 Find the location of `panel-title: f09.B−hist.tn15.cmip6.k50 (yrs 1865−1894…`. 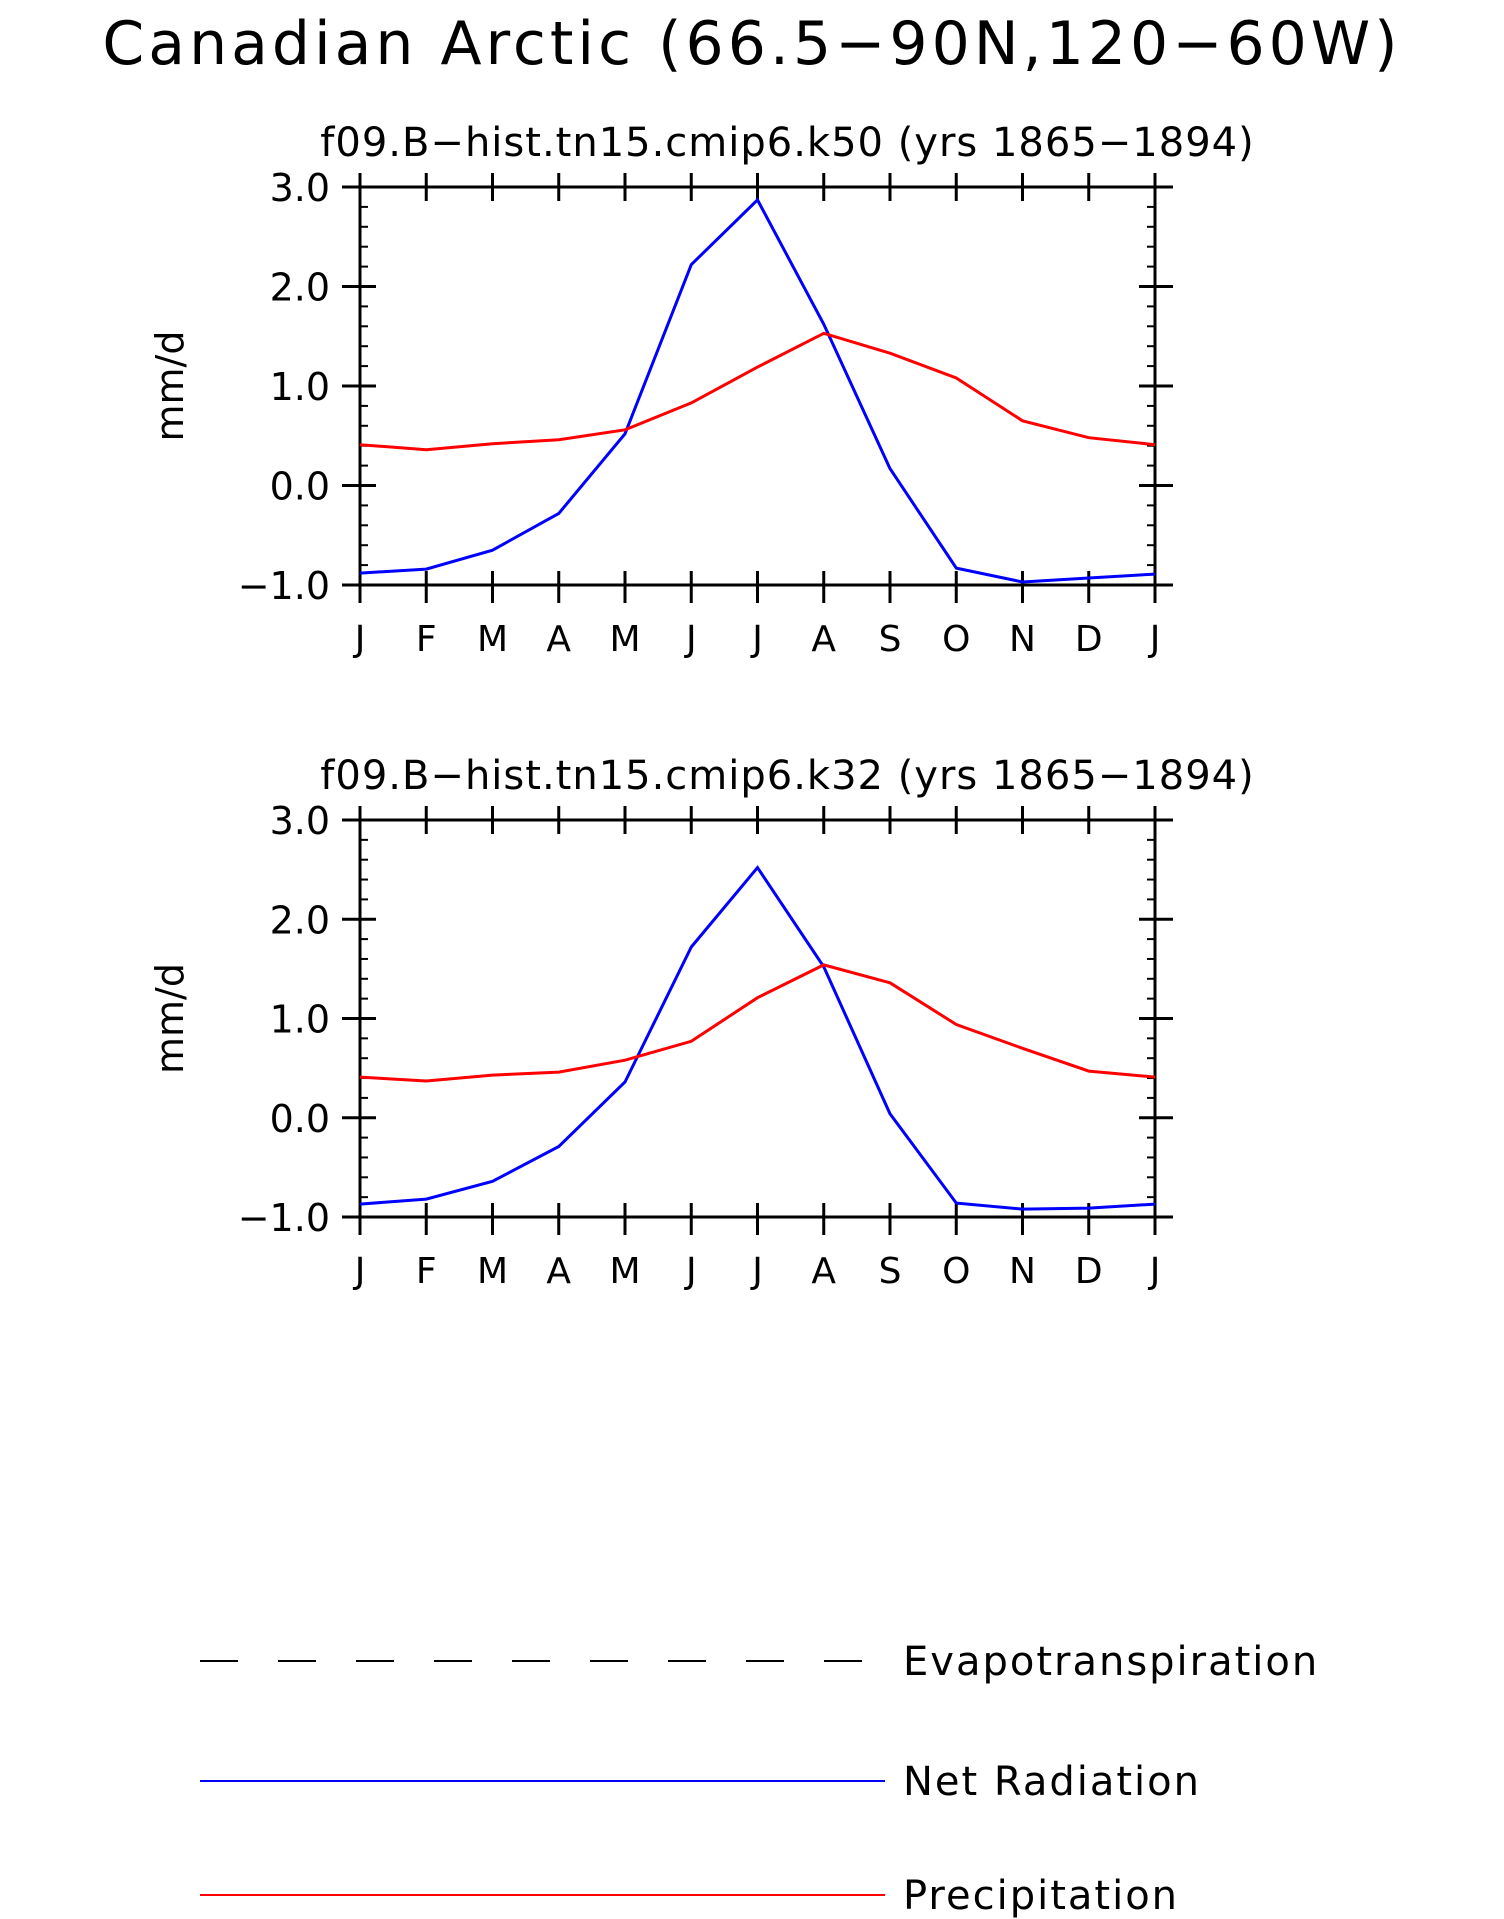

panel-title: f09.B−hist.tn15.cmip6.k50 (yrs 1865−1894… is located at coordinates (787, 143).